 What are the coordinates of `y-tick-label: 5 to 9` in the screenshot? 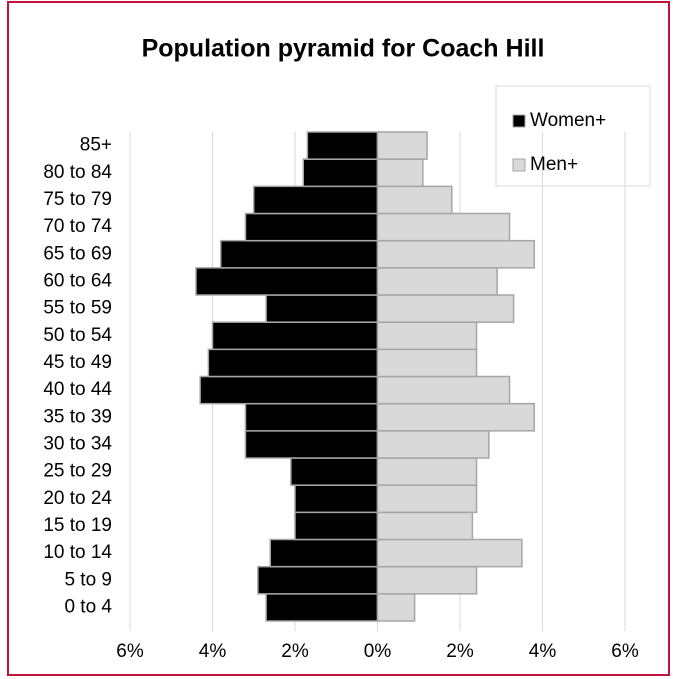 It's located at (88, 579).